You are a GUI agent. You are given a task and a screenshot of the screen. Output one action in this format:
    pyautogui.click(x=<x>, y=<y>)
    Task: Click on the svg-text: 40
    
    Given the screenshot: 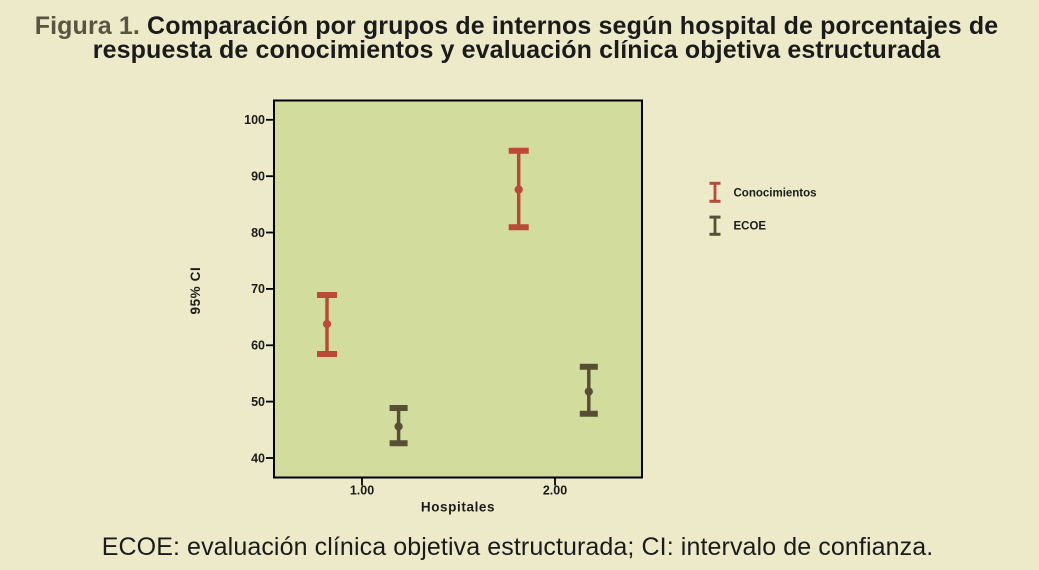 What is the action you would take?
    pyautogui.click(x=258, y=458)
    